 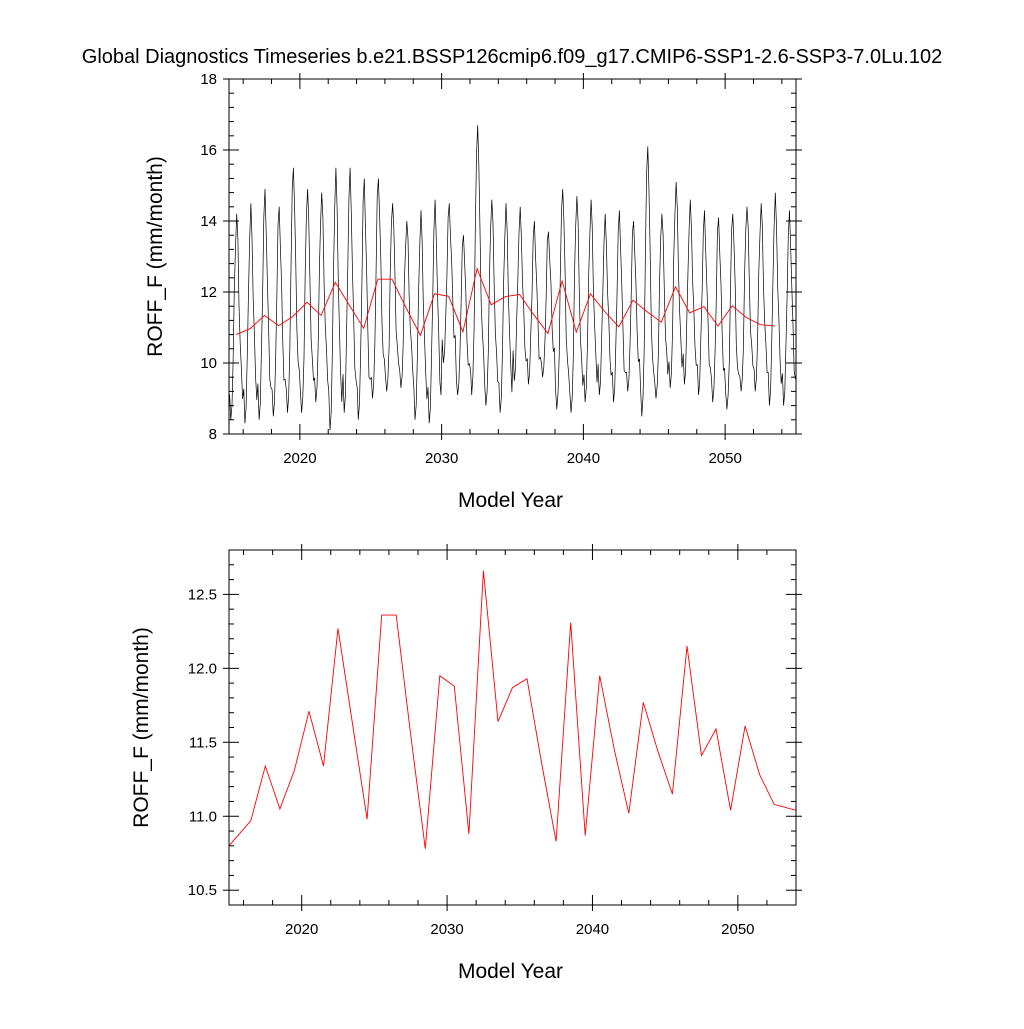 I want to click on y-tick-label: 12, so click(x=208, y=292).